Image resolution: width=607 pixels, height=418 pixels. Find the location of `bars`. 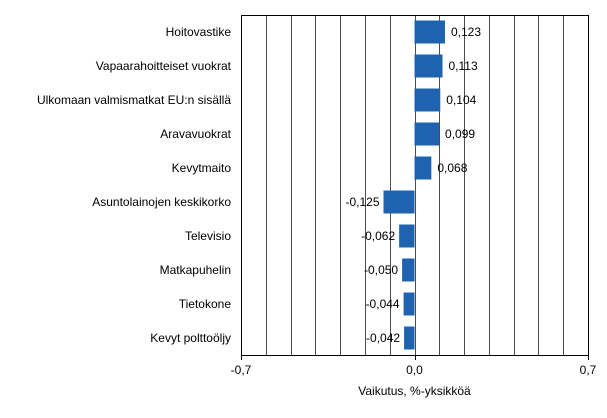

bars is located at coordinates (414, 185).